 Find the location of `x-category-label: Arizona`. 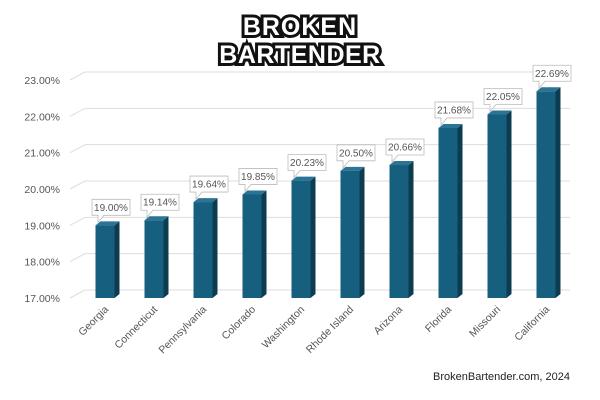

x-category-label: Arizona is located at coordinates (388, 321).